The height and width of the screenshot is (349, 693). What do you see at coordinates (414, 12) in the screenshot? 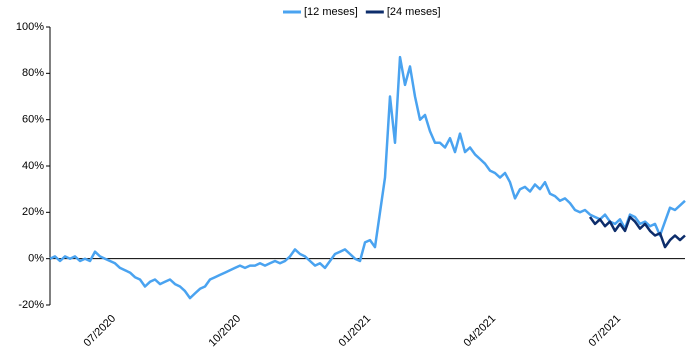
I see `legend-label: [24 meses]` at bounding box center [414, 12].